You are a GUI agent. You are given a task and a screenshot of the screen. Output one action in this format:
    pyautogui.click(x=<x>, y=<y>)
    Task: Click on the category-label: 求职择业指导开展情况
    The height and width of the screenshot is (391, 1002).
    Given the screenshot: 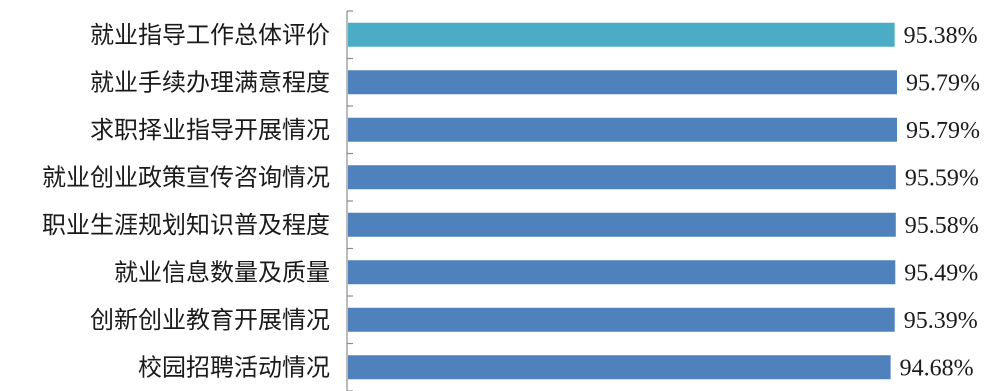 What is the action you would take?
    pyautogui.click(x=210, y=130)
    